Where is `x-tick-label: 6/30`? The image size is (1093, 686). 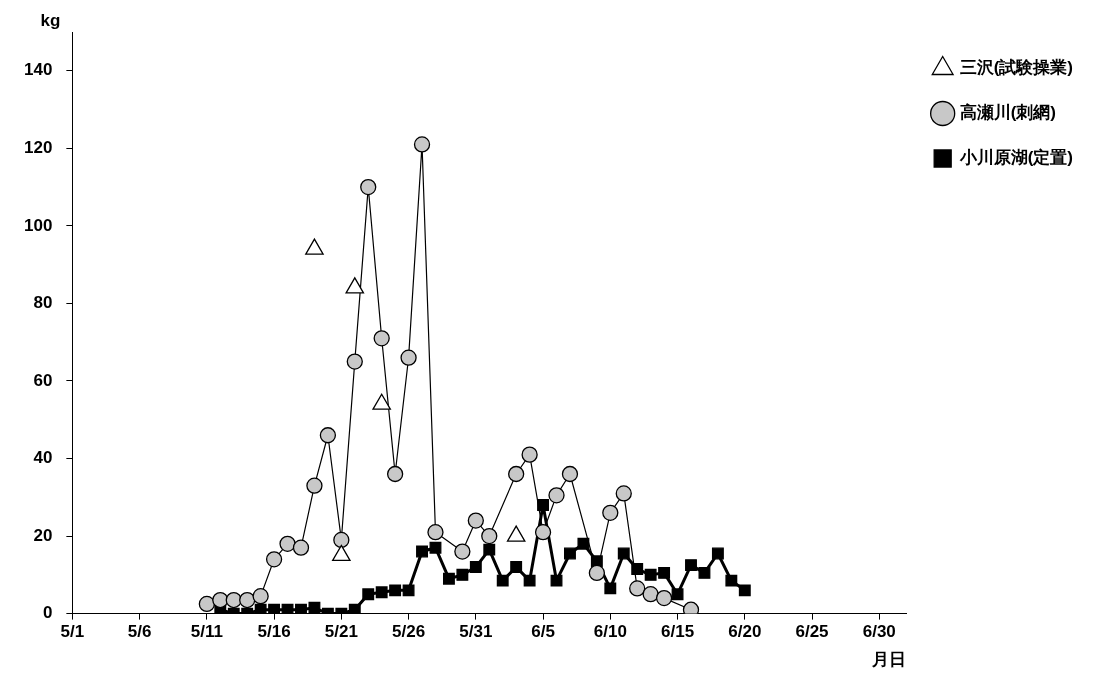 x-tick-label: 6/30 is located at coordinates (879, 632).